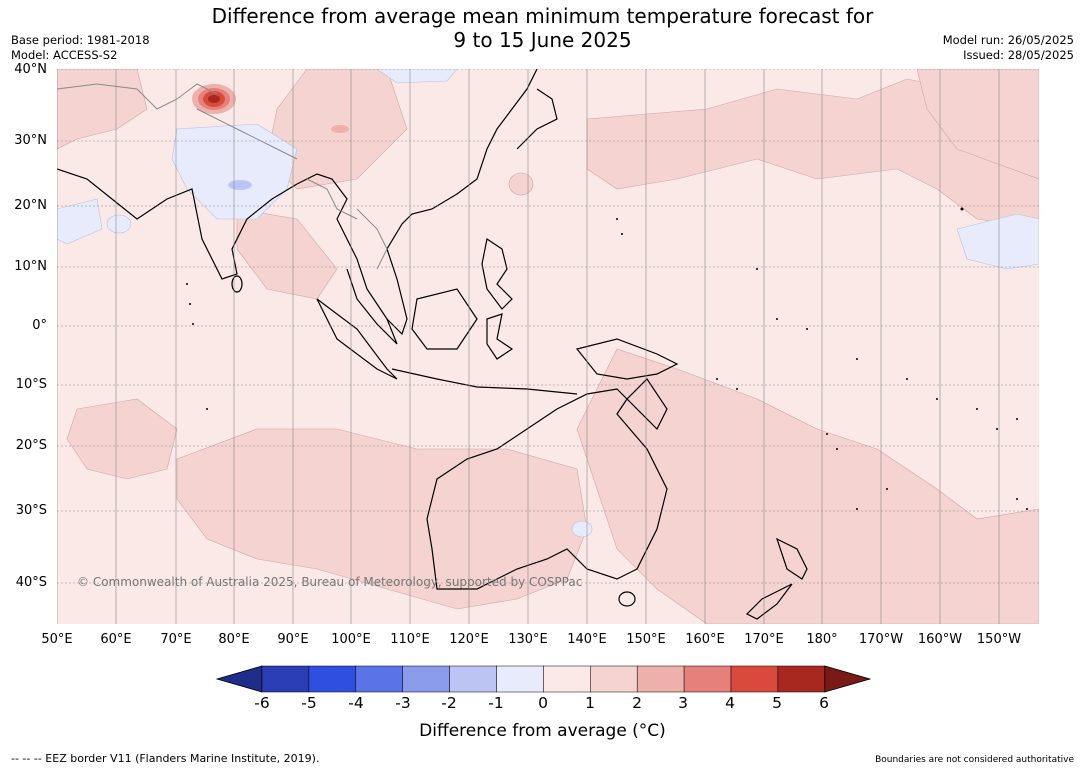 The image size is (1085, 770). Describe the element at coordinates (824, 703) in the screenshot. I see `colorbar-tick: 6` at that location.